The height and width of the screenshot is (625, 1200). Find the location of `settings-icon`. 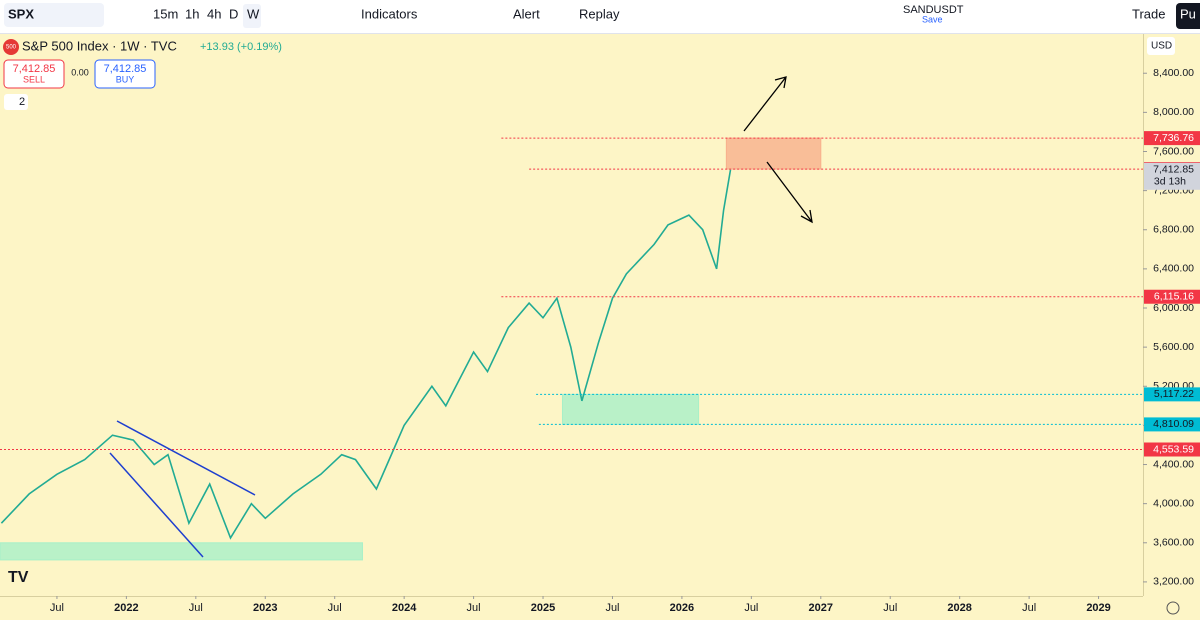

settings-icon is located at coordinates (1173, 608).